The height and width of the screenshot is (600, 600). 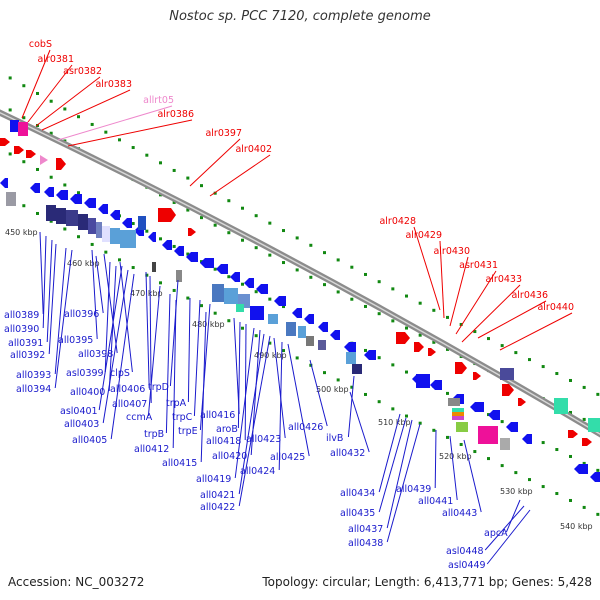 I want to click on kbp-label: 460 kbp, so click(x=83, y=263).